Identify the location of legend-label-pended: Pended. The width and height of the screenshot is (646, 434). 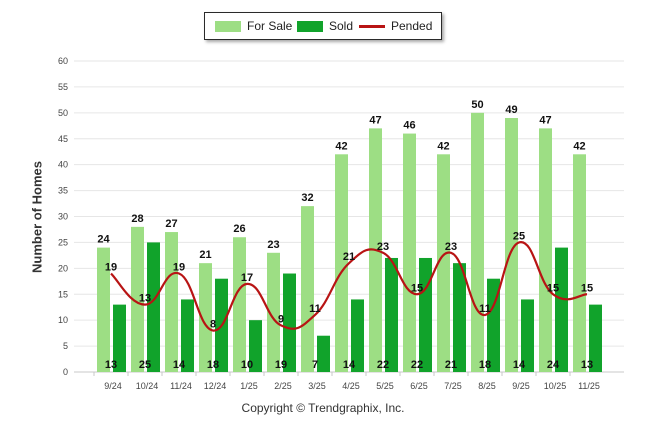
(412, 26).